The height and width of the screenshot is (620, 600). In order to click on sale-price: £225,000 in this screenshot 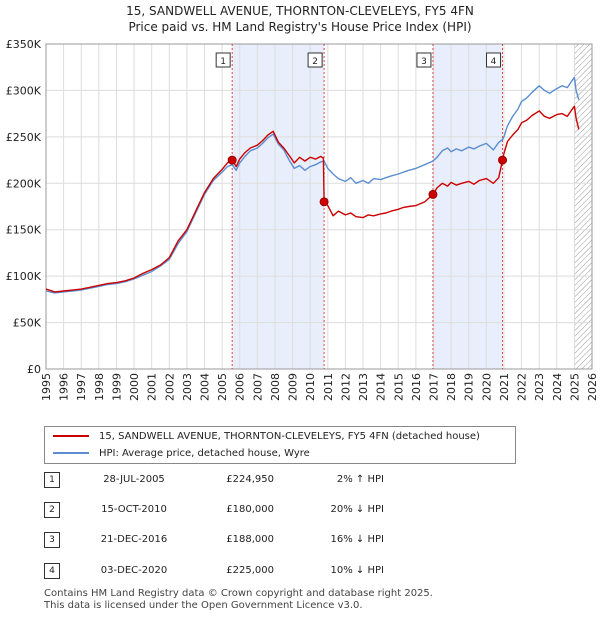, I will do `click(250, 570)`.